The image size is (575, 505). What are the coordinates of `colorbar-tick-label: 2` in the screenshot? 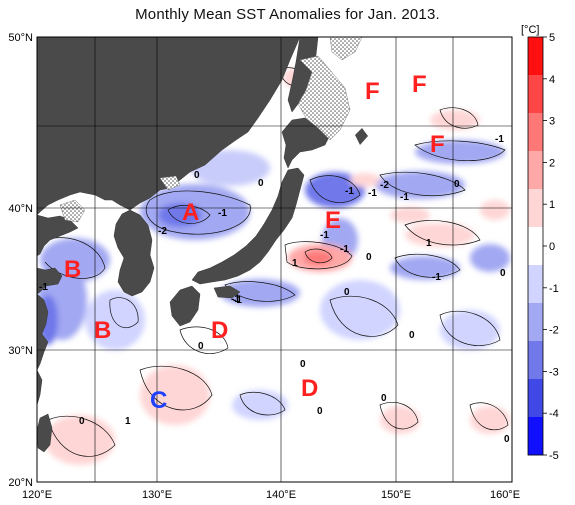 It's located at (552, 163).